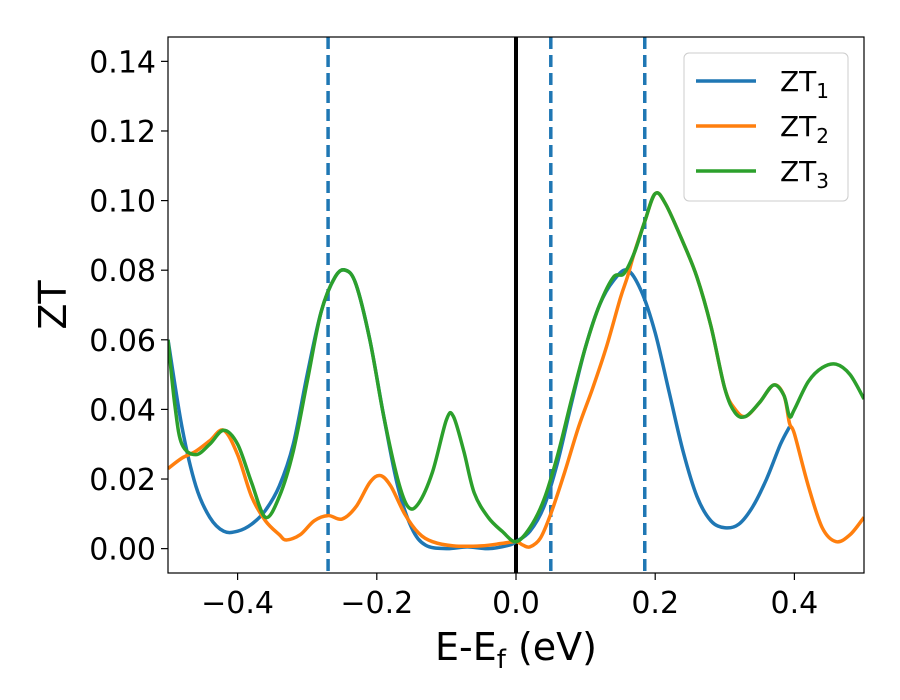 This screenshot has height=700, width=900. I want to click on x-tick-label: −0.4, so click(237, 603).